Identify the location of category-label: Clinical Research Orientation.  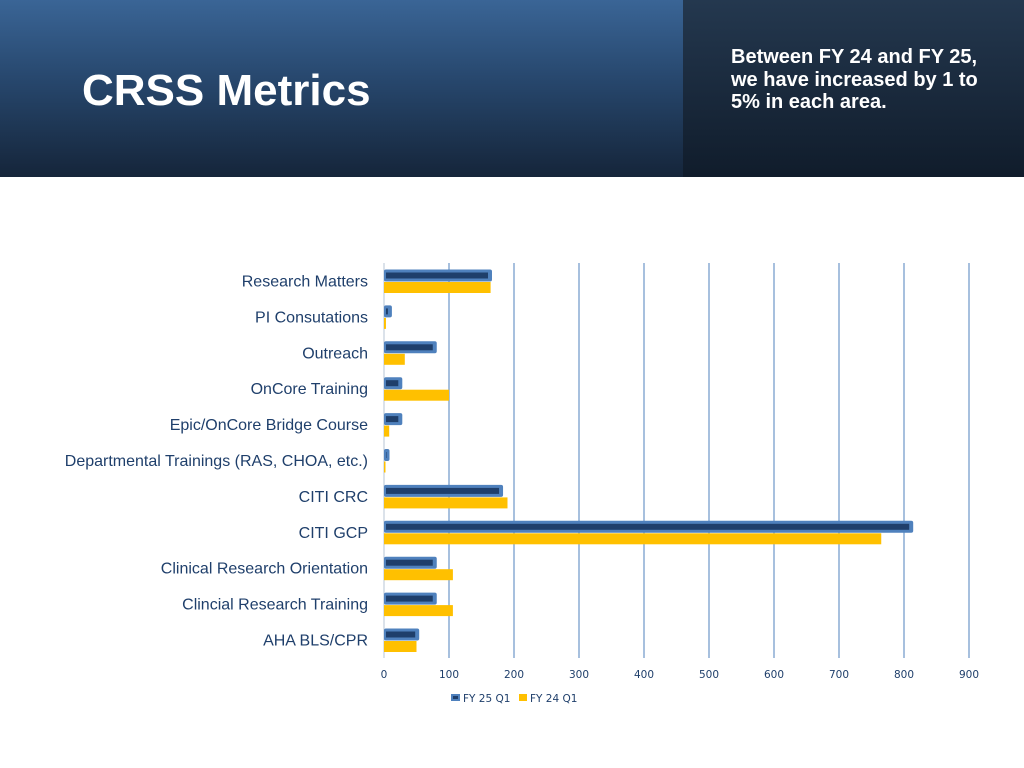
(264, 569).